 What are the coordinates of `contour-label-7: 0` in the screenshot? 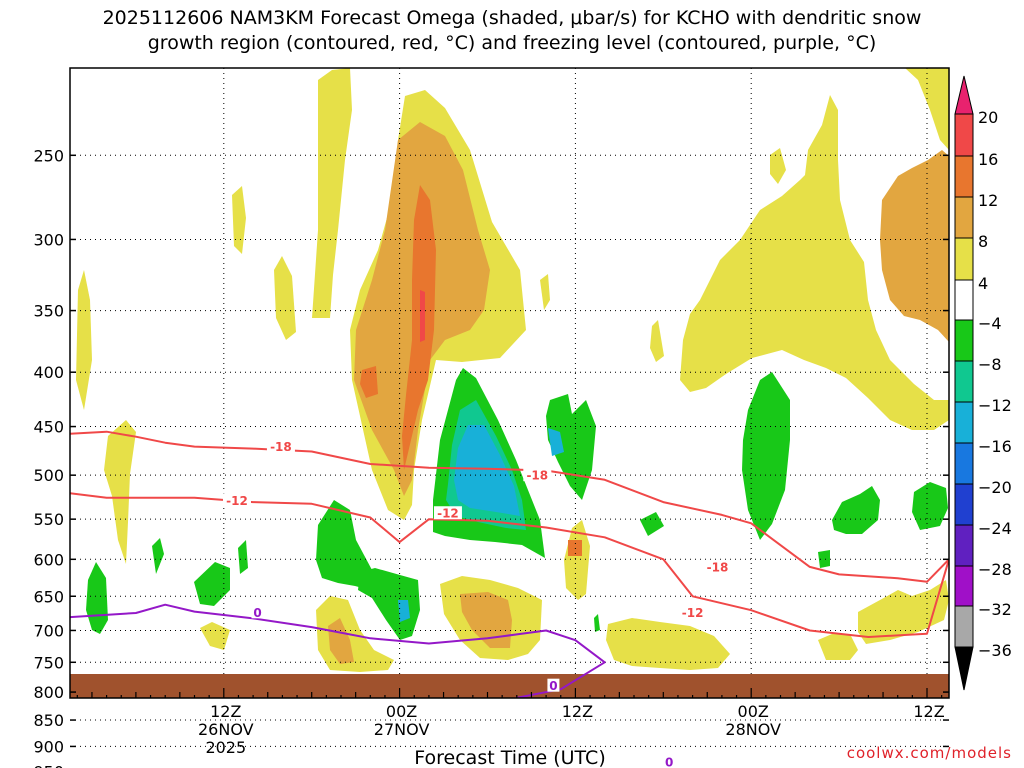 It's located at (553, 686).